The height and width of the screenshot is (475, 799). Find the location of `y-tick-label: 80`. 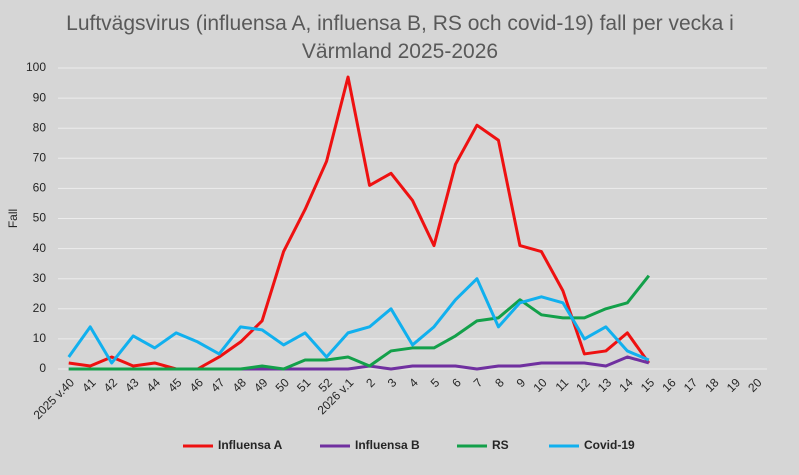

y-tick-label: 80 is located at coordinates (40, 127).